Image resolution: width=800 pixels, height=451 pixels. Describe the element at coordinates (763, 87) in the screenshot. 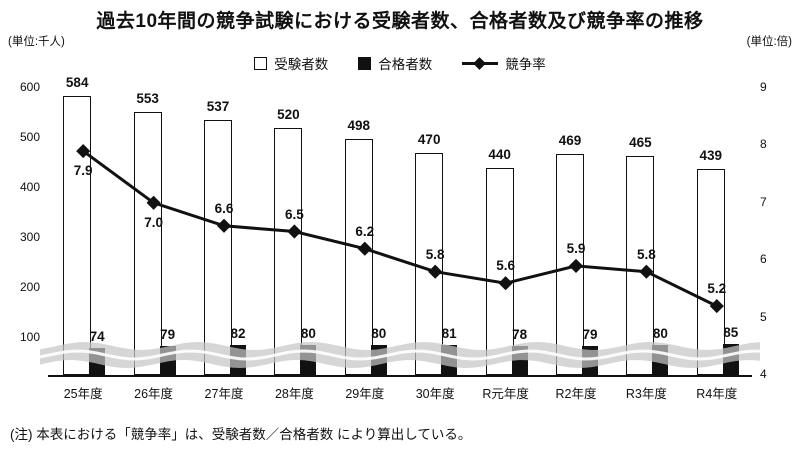

I see `y-axis-right-tick: 9` at that location.